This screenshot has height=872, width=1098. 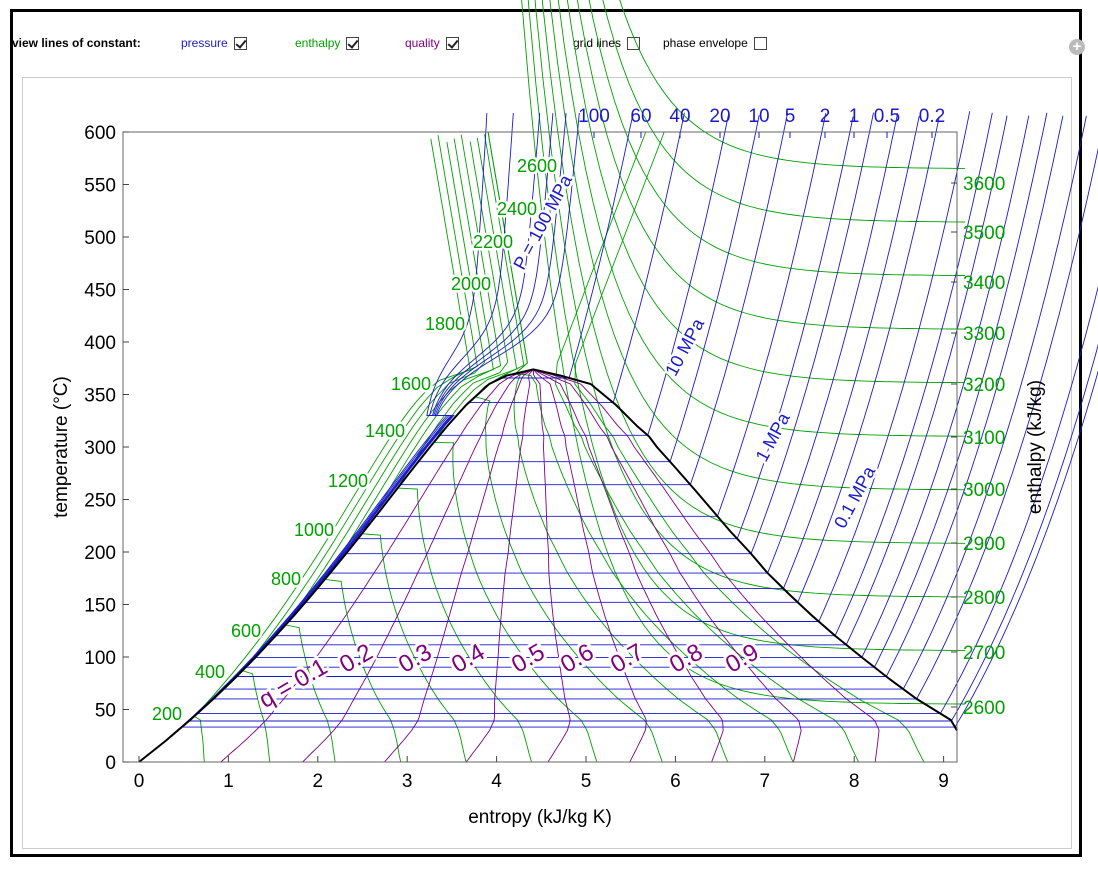 What do you see at coordinates (246, 631) in the screenshot?
I see `enthalpy-label: 600` at bounding box center [246, 631].